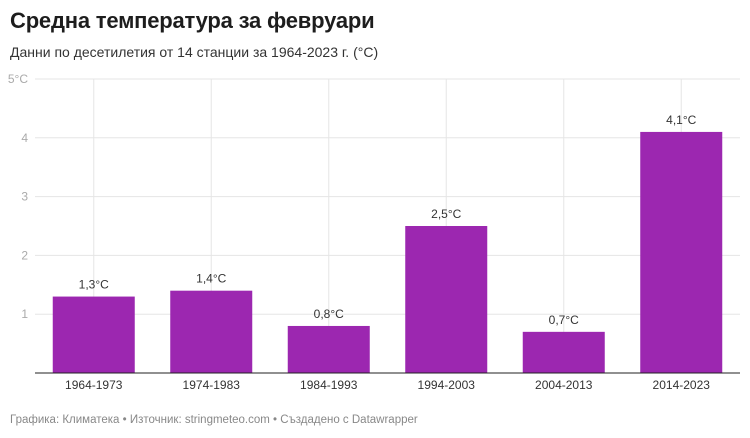 The image size is (750, 438). I want to click on x-tick-label: 2014-2023, so click(682, 385).